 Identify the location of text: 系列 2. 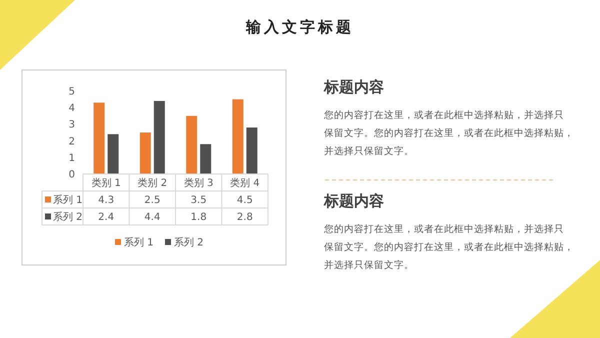
(189, 243).